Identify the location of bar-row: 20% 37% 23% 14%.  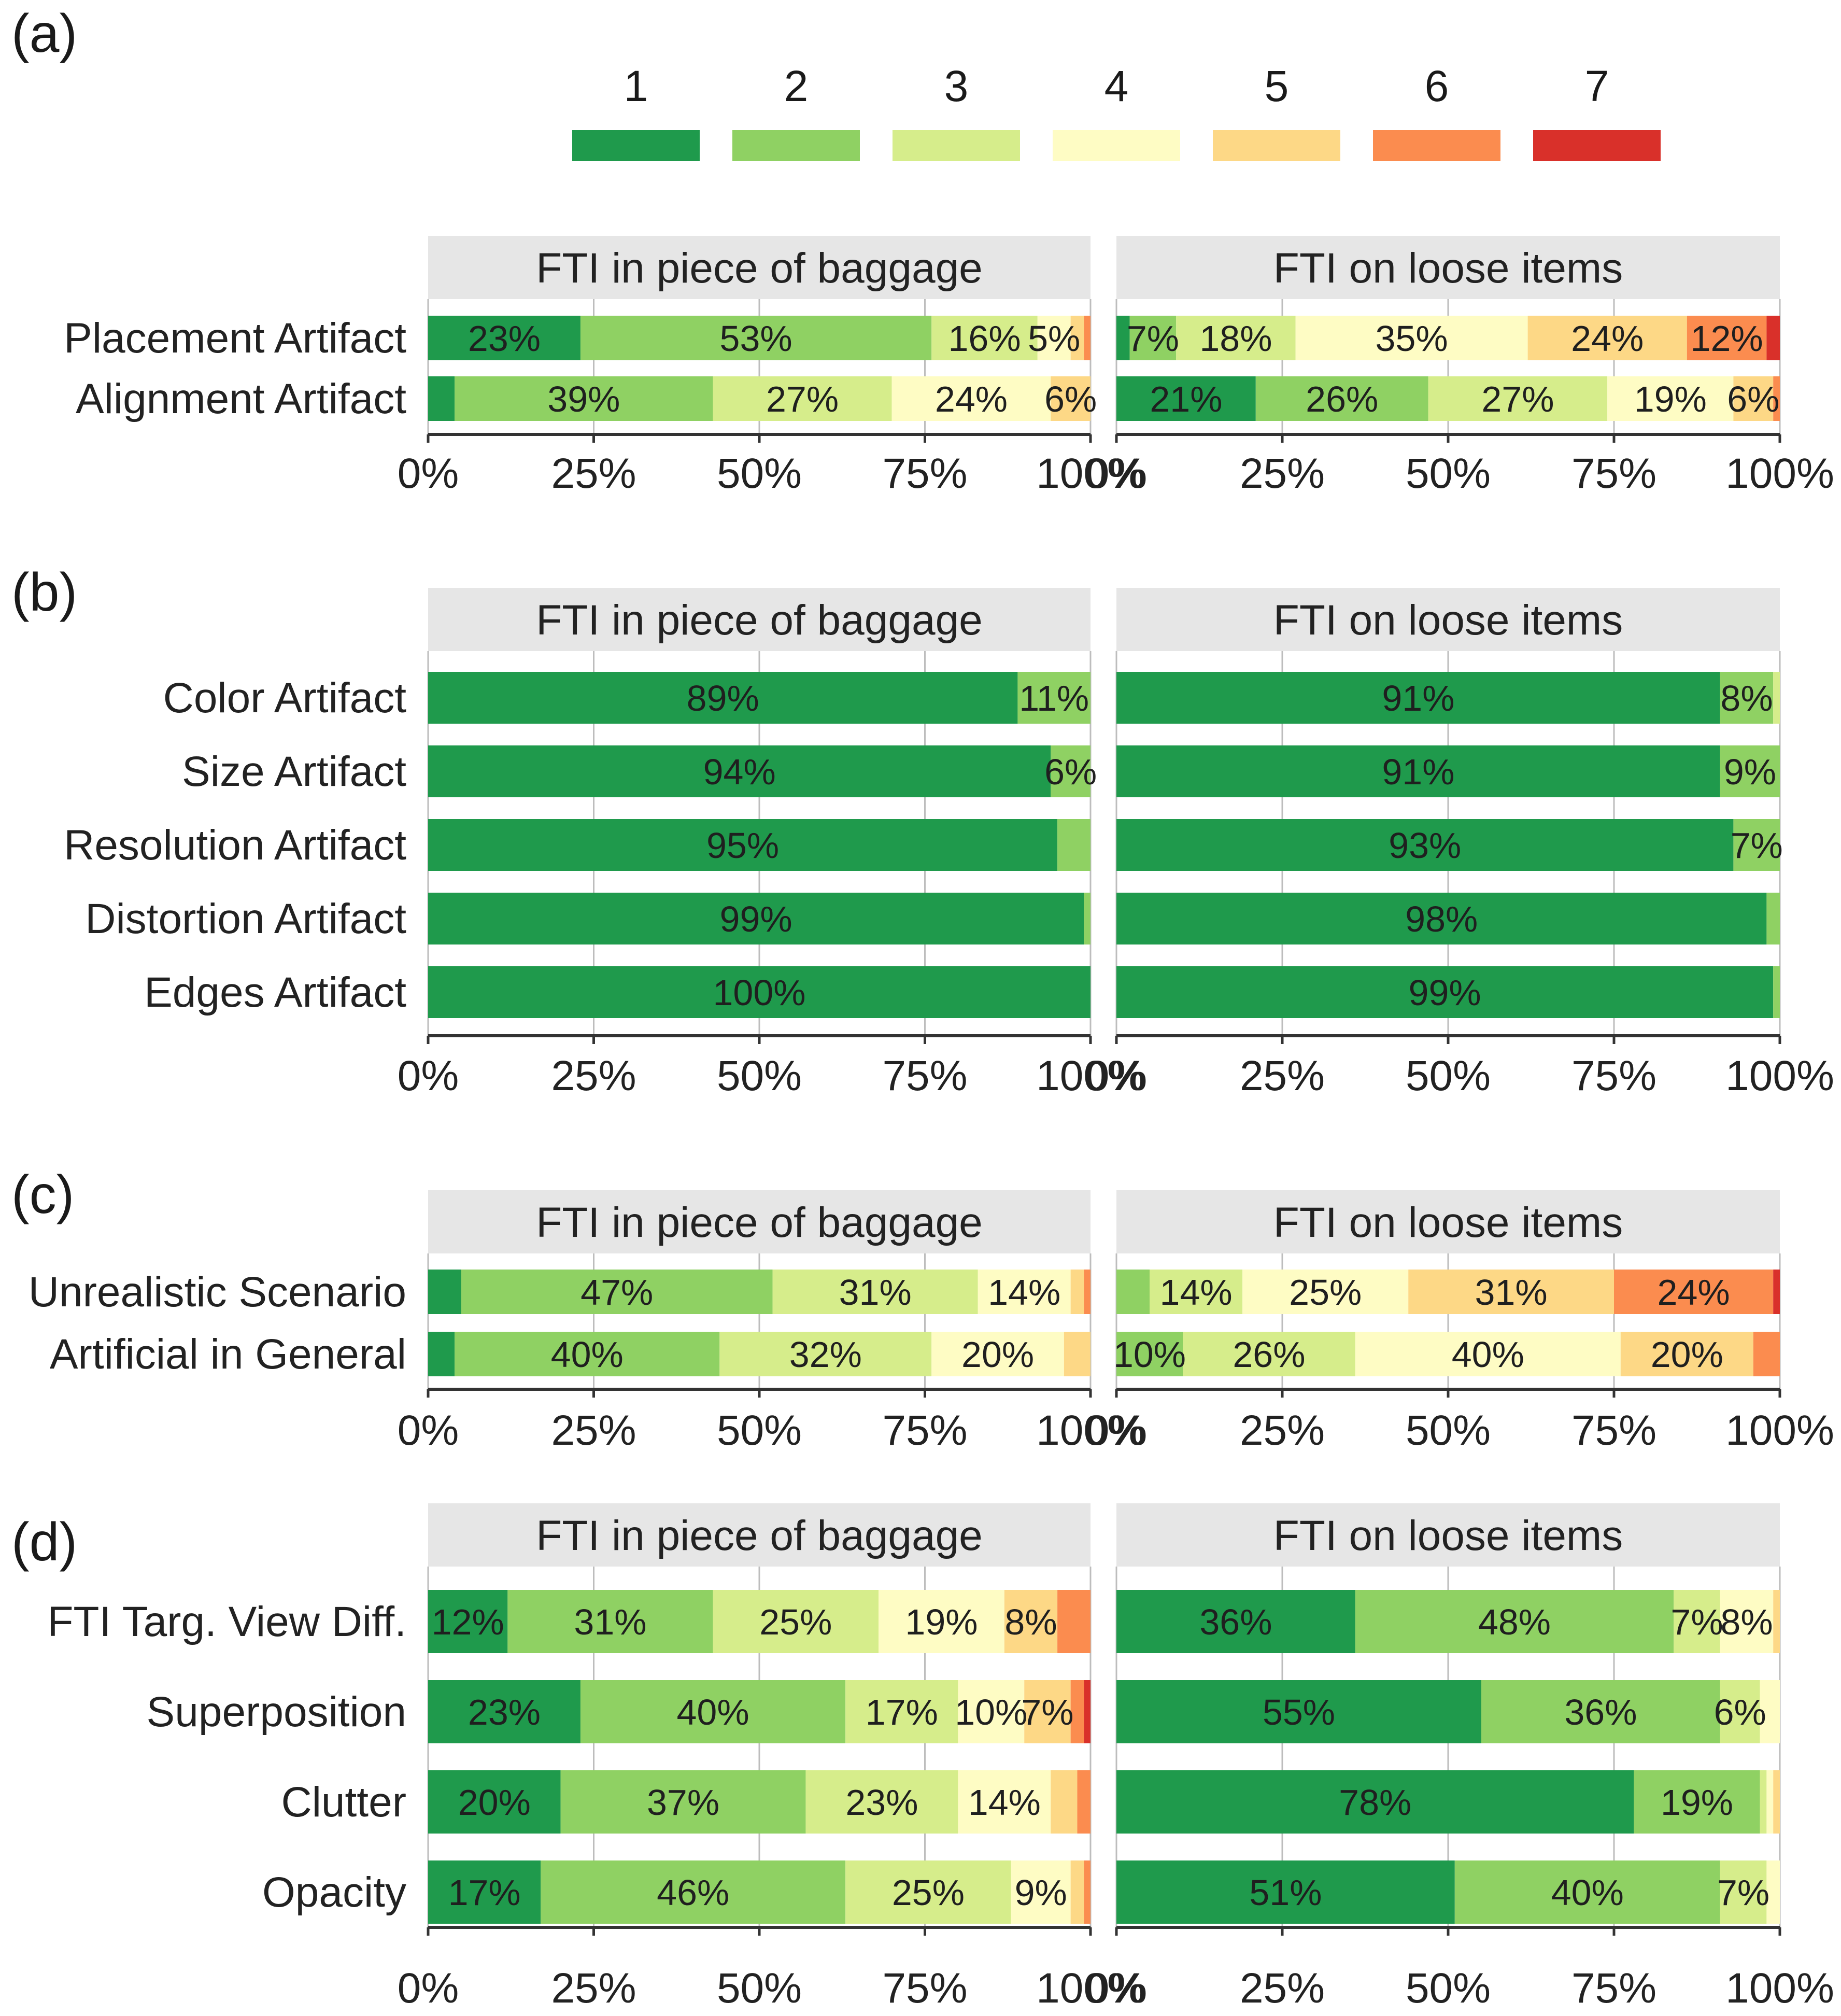
(760, 1802).